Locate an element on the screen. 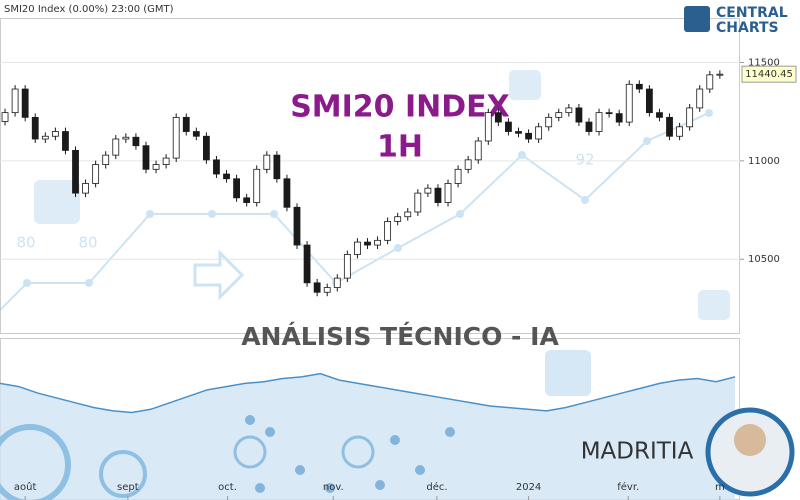 The image size is (800, 500). brand-logo is located at coordinates (697, 19).